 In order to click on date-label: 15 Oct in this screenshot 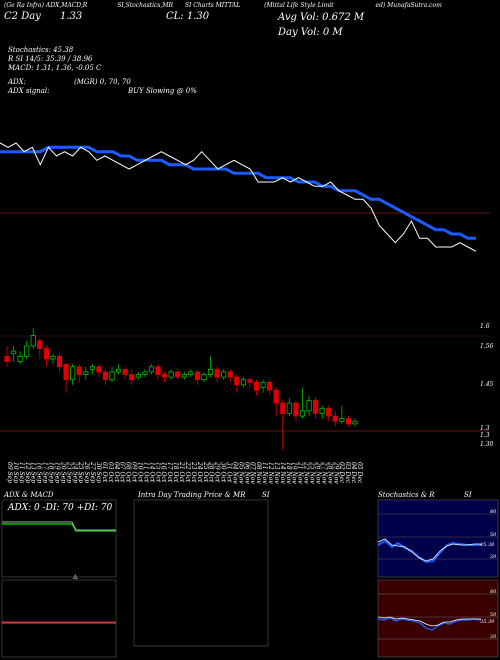, I will do `click(157, 472)`.